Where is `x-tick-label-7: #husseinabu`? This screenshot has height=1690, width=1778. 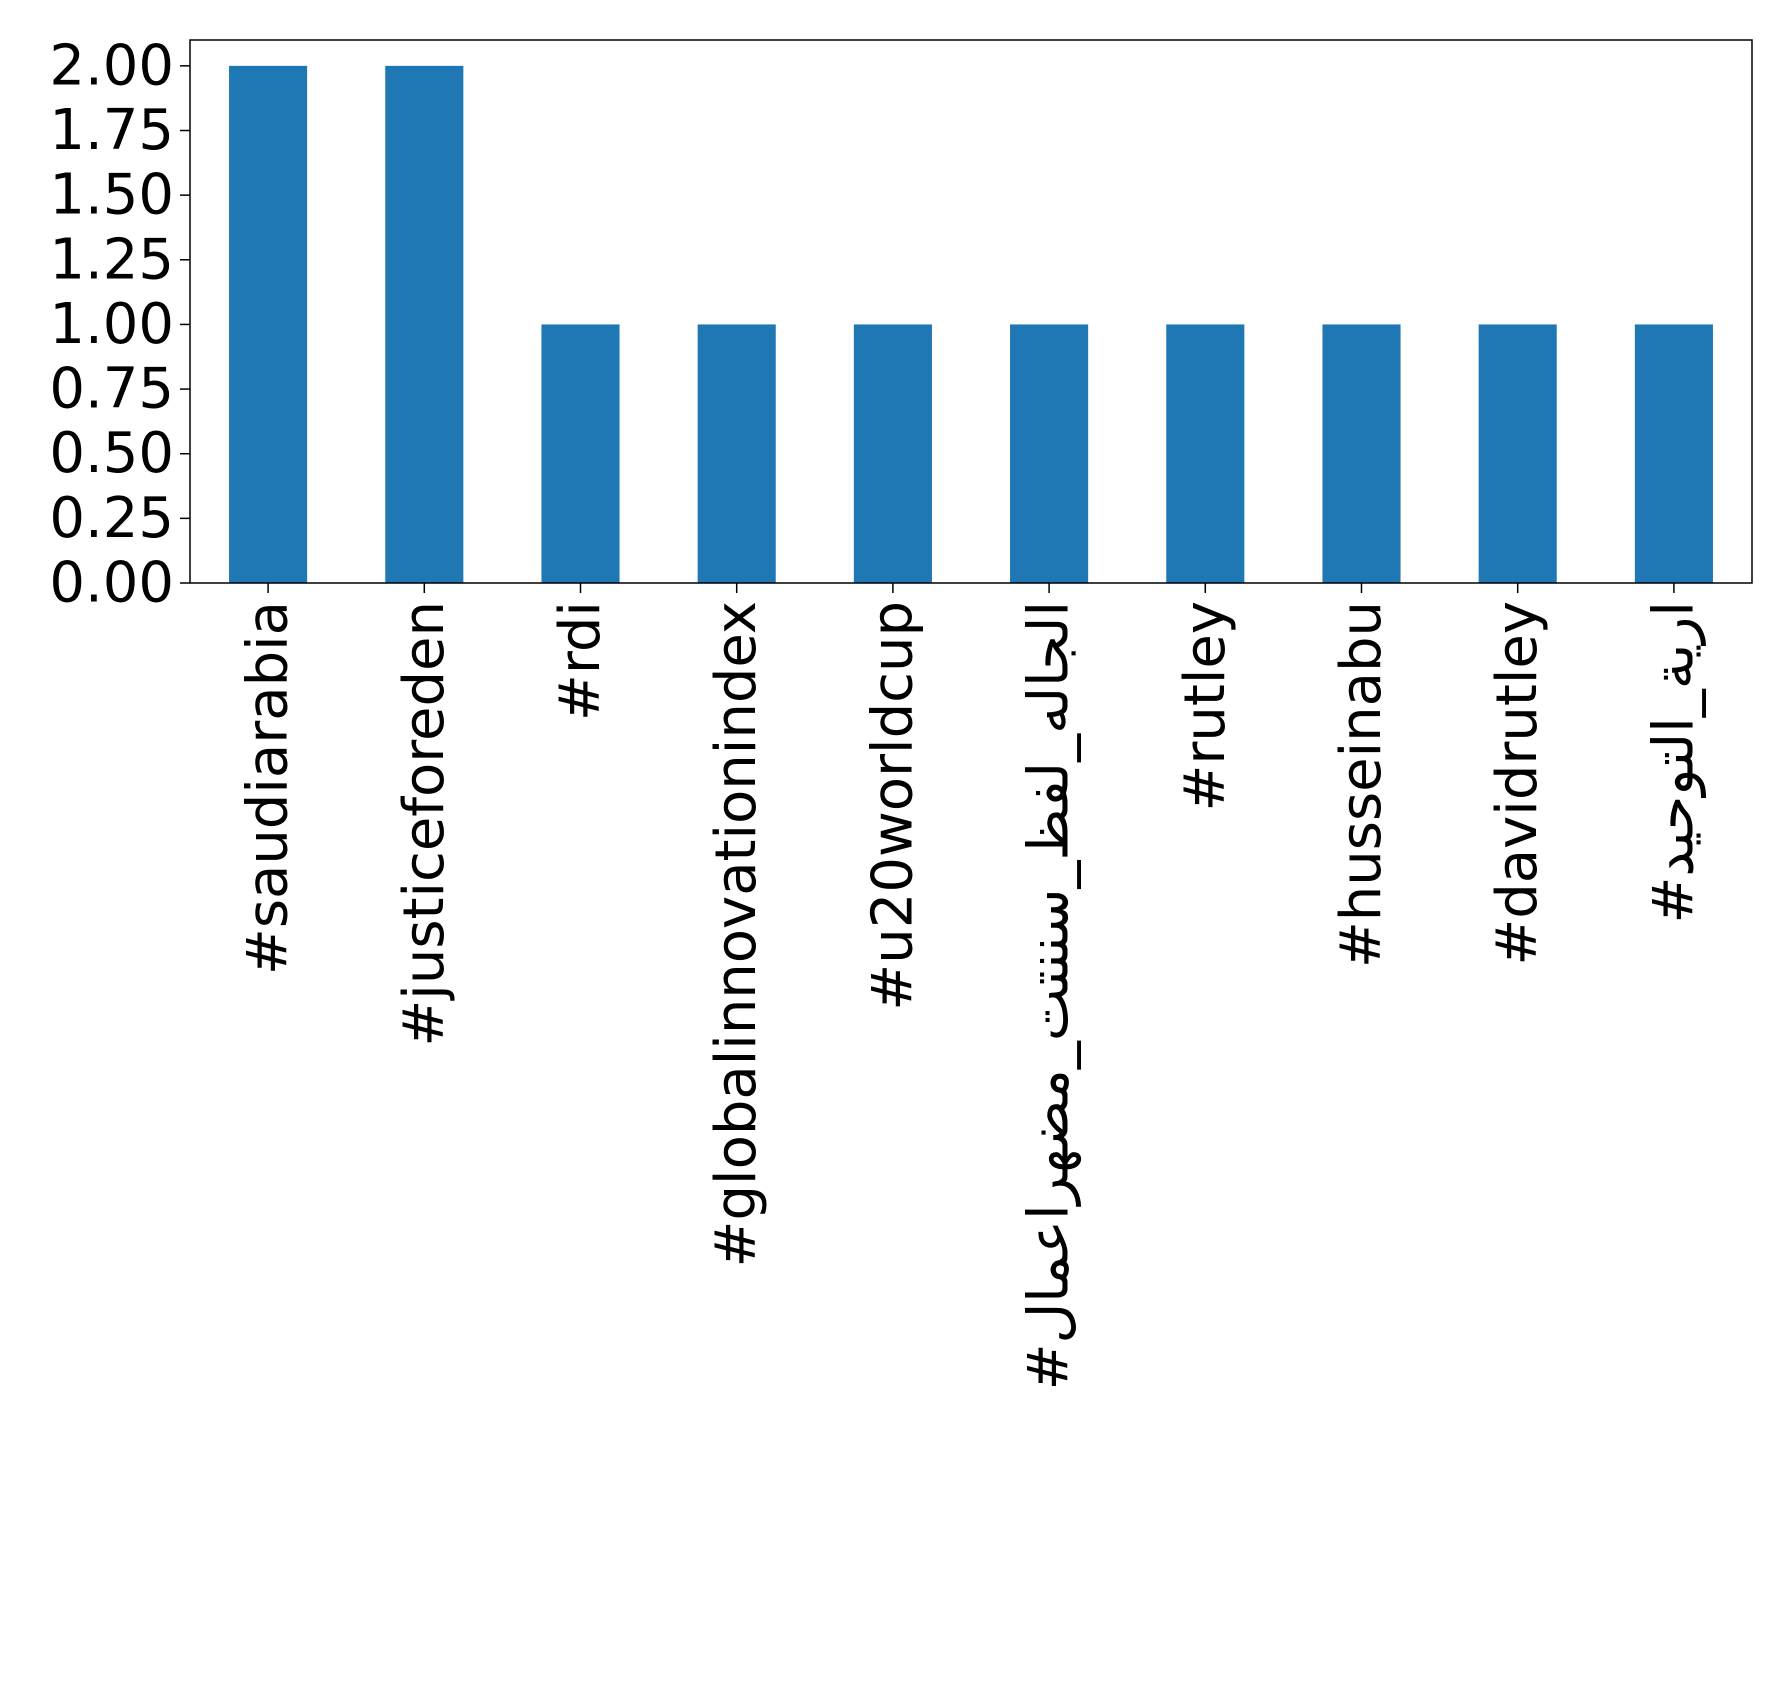
x-tick-label-7: #husseinabu is located at coordinates (1361, 784).